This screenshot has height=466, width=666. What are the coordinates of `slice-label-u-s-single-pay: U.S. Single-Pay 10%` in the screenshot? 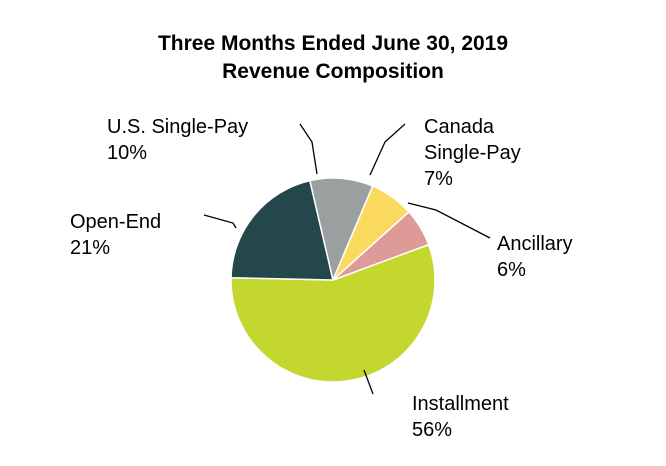 It's located at (177, 140).